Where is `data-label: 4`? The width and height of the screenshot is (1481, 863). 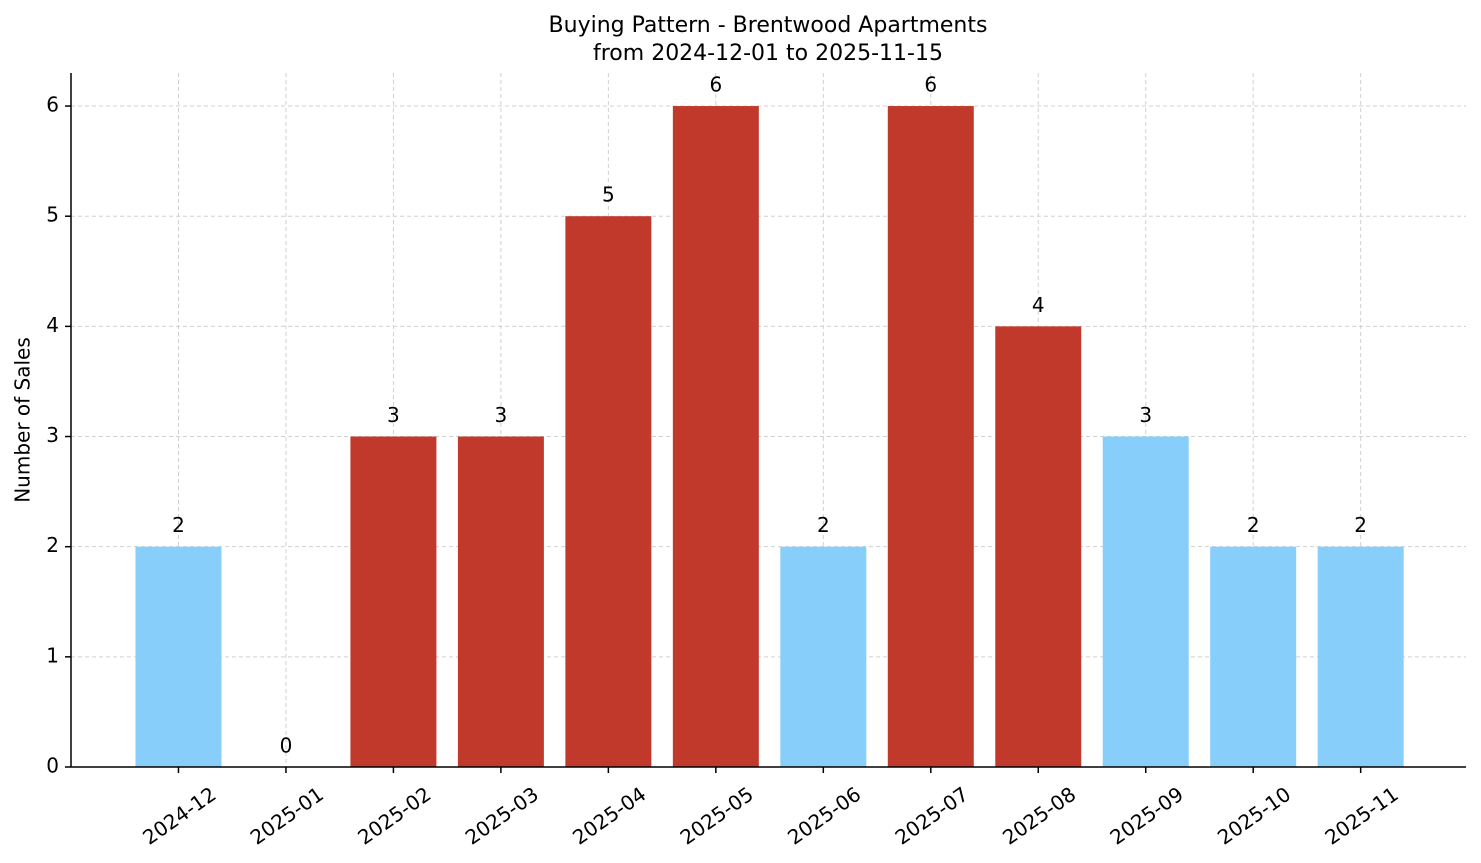
data-label: 4 is located at coordinates (1038, 305).